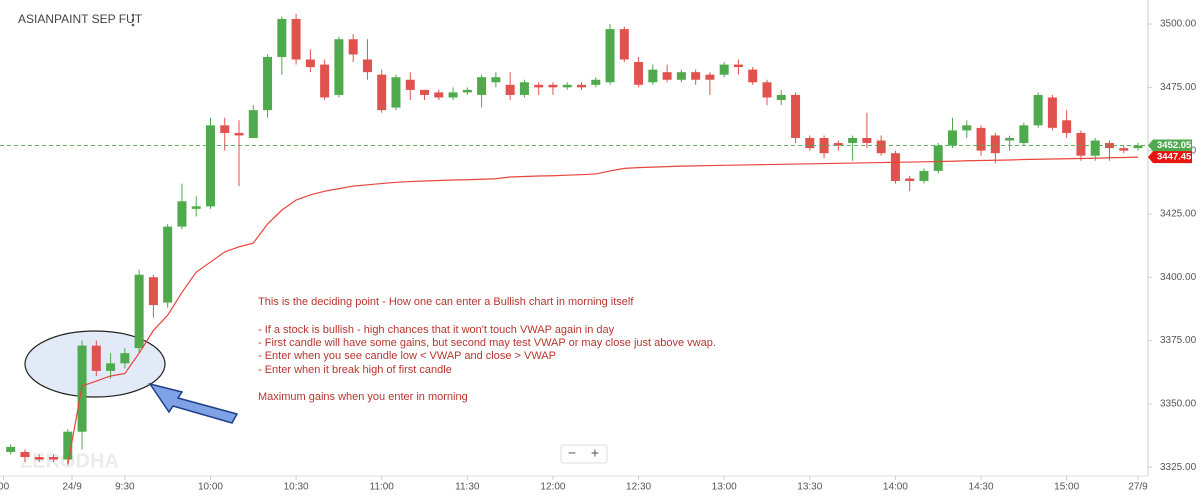 The image size is (1200, 501). What do you see at coordinates (210, 487) in the screenshot?
I see `x-tick-label: 10:00` at bounding box center [210, 487].